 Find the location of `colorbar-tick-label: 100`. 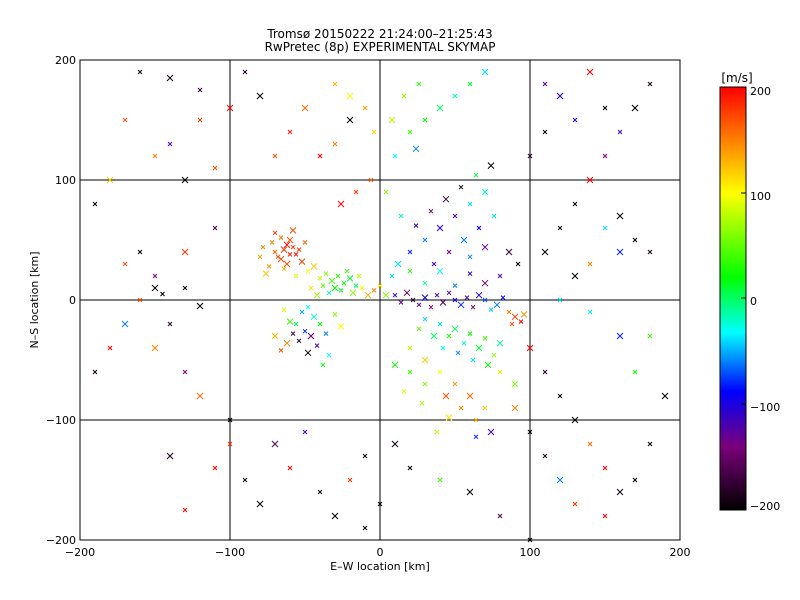

colorbar-tick-label: 100 is located at coordinates (760, 196).